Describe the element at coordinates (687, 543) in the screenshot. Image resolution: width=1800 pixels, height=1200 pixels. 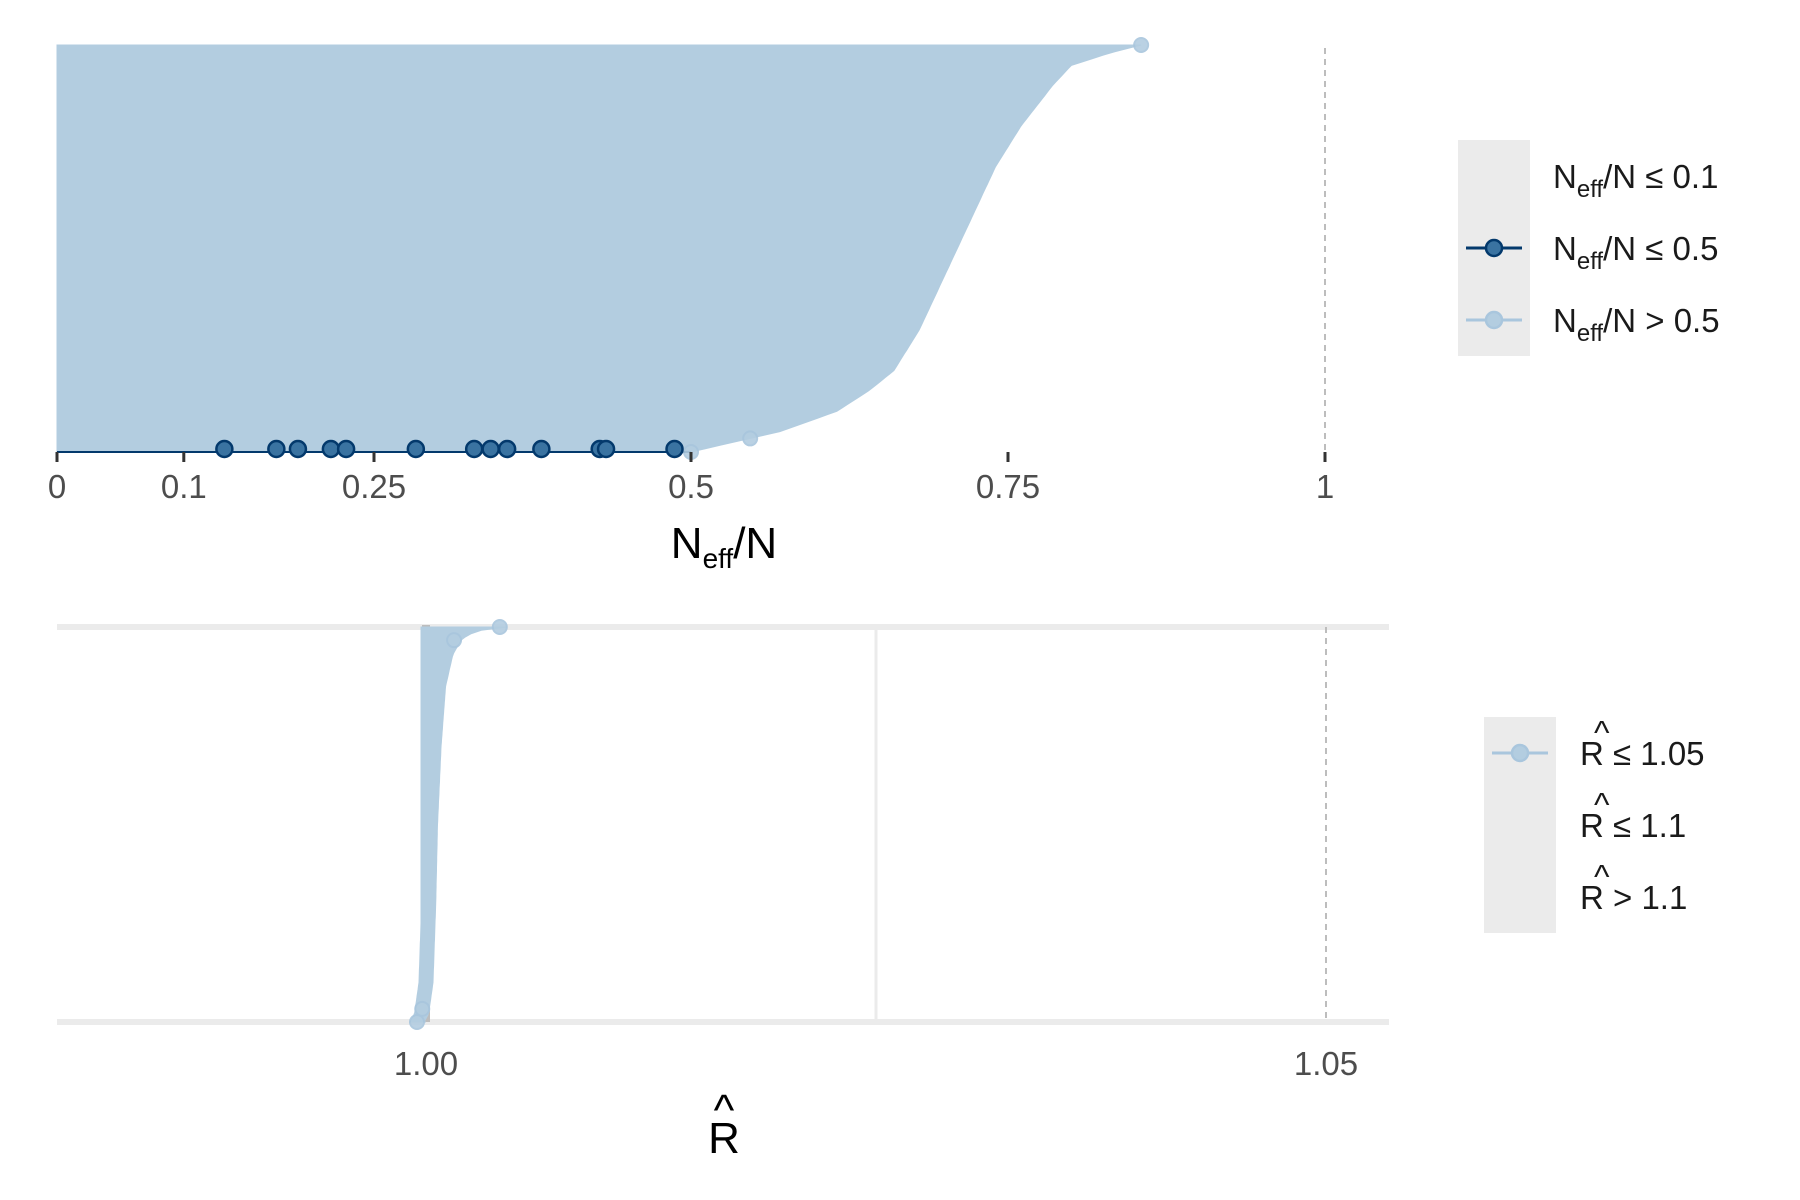
I see `neff-x-axis-title-main: N` at that location.